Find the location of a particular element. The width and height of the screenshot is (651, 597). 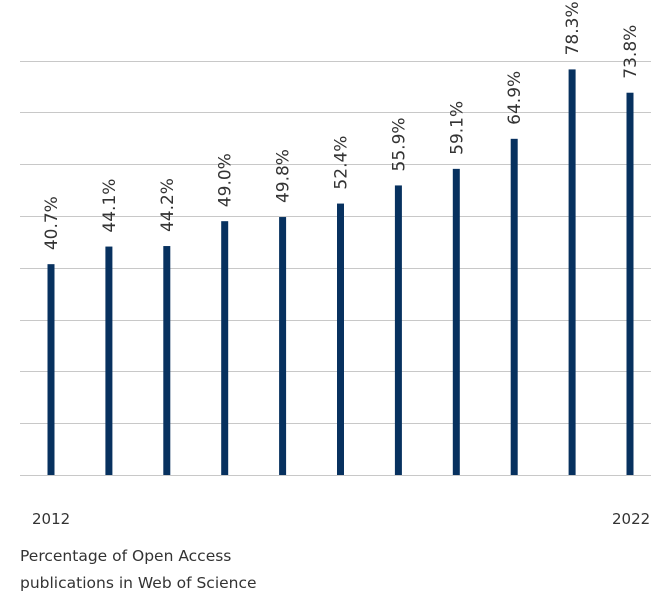

value-label-2021: 78.3% is located at coordinates (573, 28).